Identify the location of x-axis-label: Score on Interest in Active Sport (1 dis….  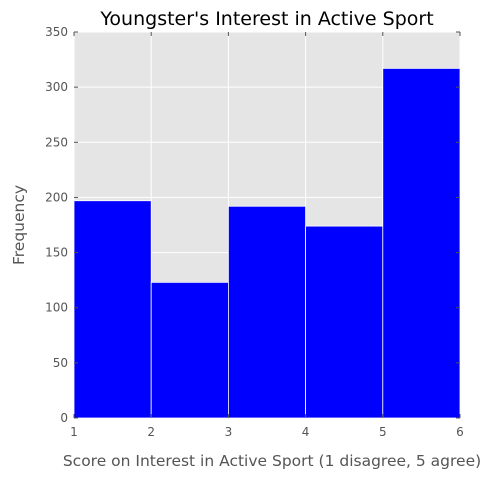
(272, 461).